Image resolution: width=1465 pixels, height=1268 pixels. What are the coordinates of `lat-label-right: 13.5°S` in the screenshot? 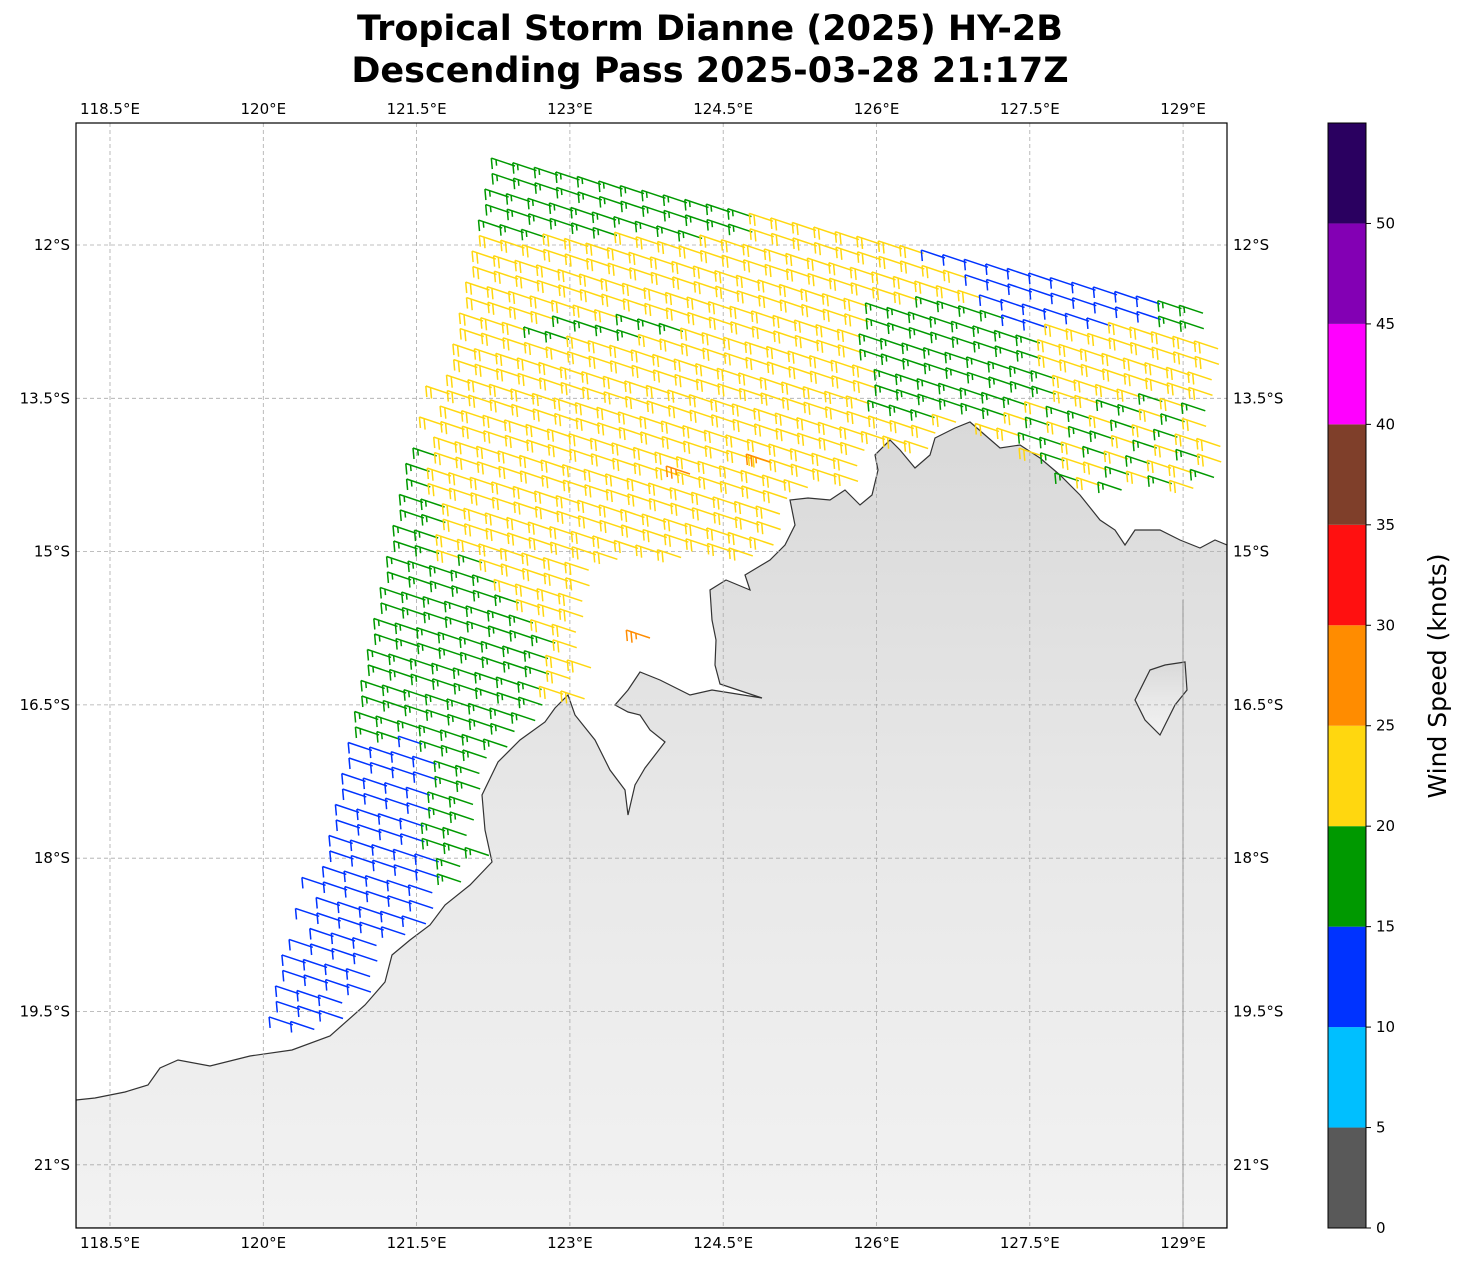 It's located at (1258, 398).